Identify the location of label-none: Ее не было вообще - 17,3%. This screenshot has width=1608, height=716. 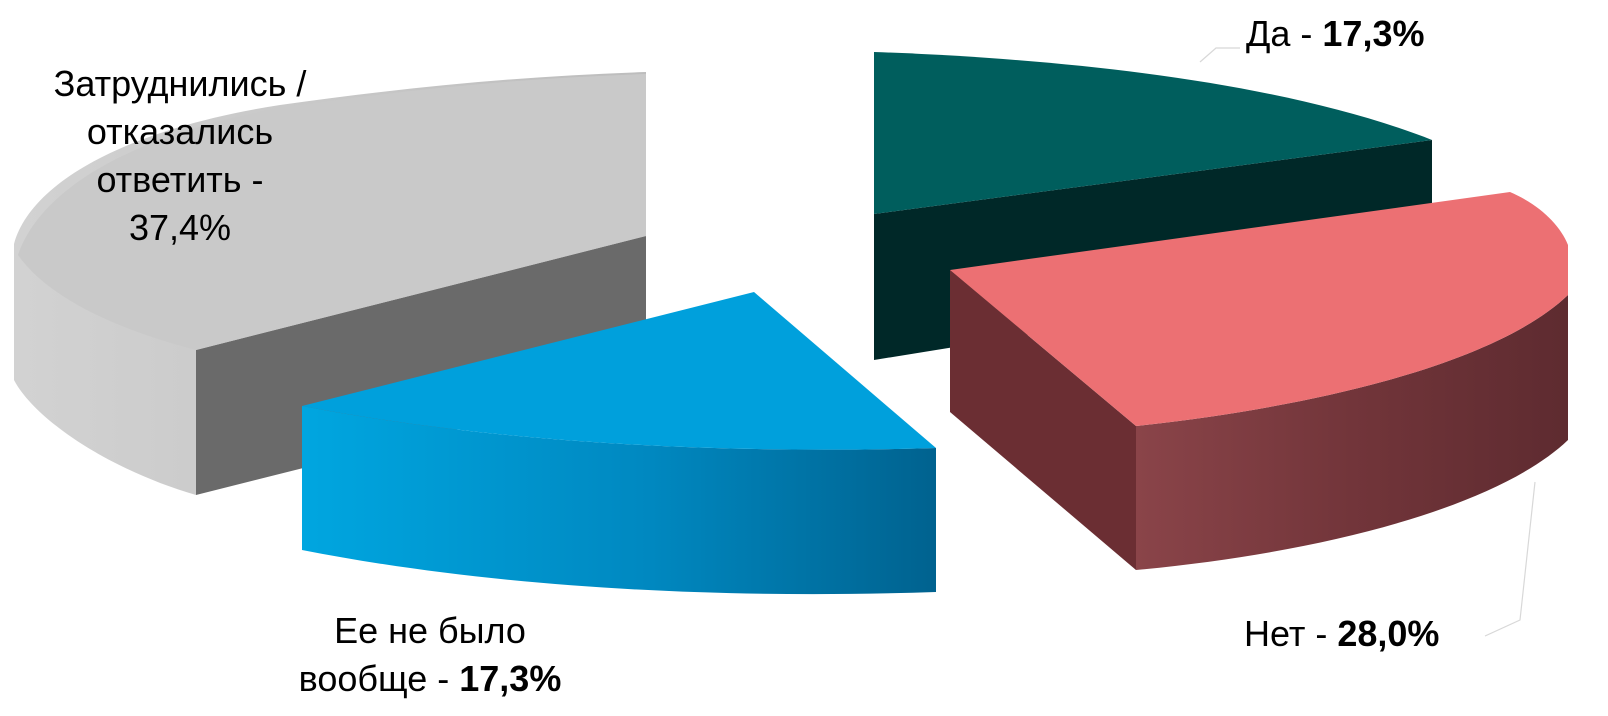
(430, 655).